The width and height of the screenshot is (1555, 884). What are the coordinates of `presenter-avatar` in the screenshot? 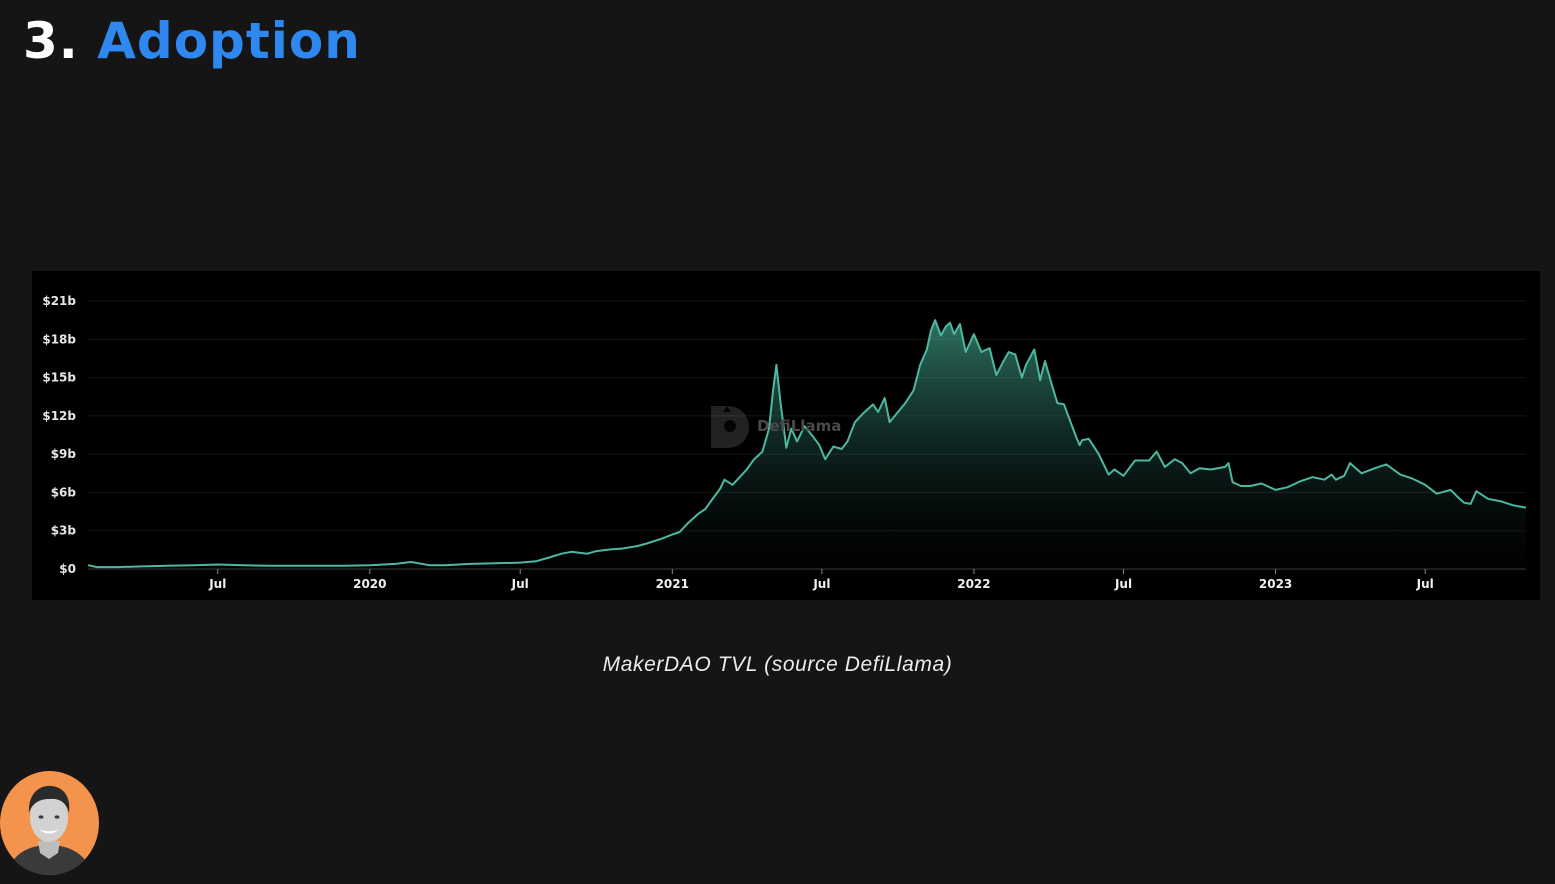 It's located at (49, 823).